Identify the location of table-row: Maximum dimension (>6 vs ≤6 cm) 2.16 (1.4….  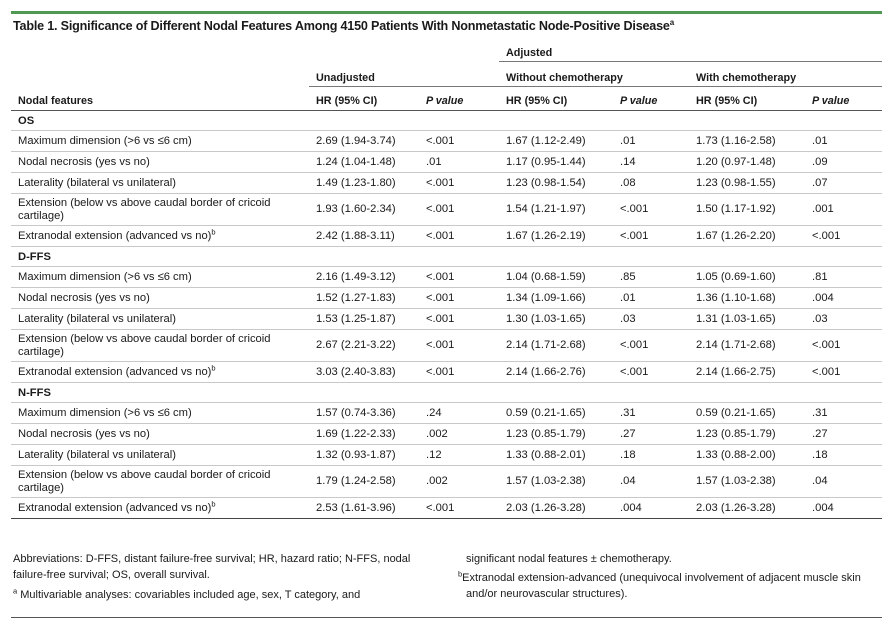
(446, 277).